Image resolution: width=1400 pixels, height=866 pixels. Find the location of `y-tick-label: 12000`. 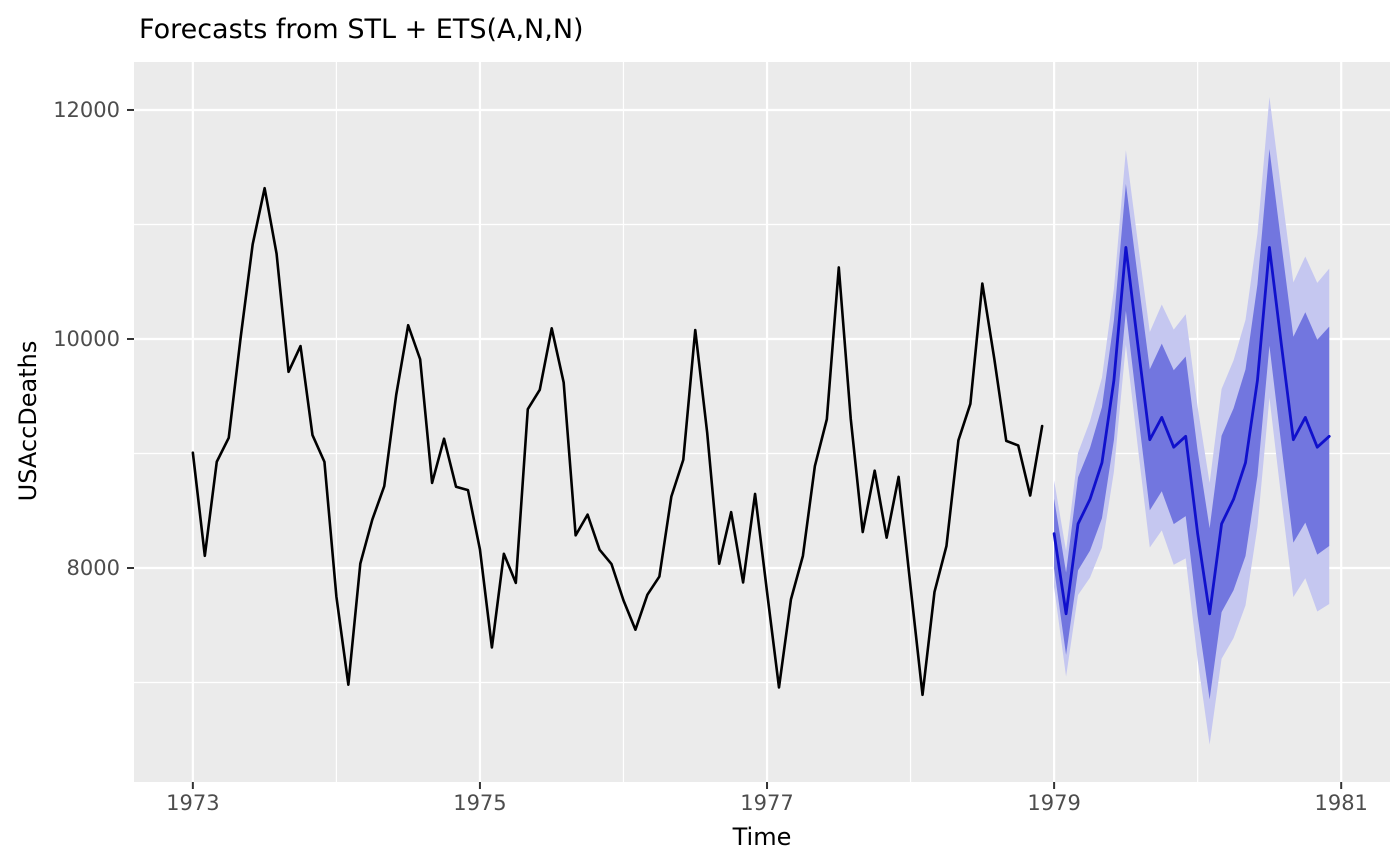

y-tick-label: 12000 is located at coordinates (86, 110).